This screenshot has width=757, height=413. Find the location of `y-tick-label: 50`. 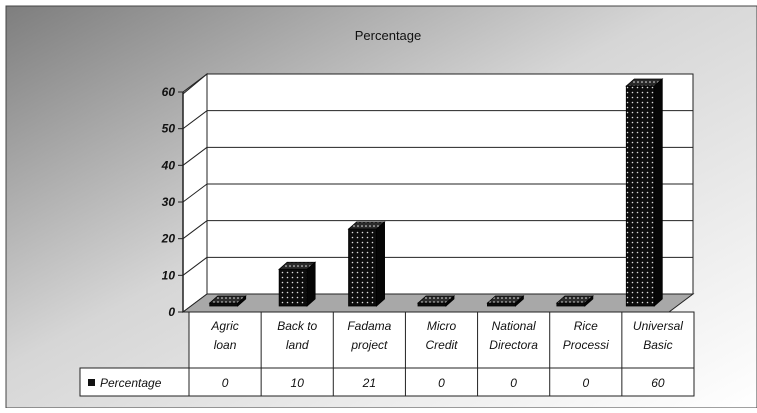

y-tick-label: 50 is located at coordinates (169, 129).